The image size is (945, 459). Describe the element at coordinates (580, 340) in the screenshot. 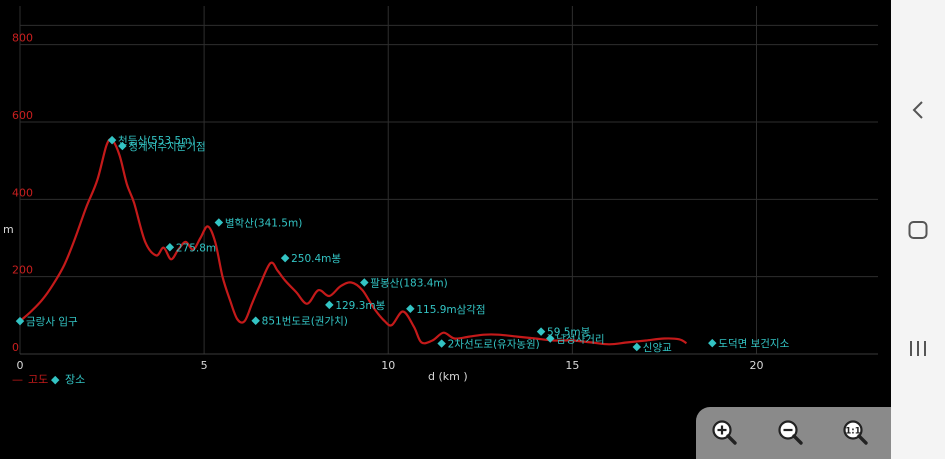

I see `place-label: 남성사거리` at that location.